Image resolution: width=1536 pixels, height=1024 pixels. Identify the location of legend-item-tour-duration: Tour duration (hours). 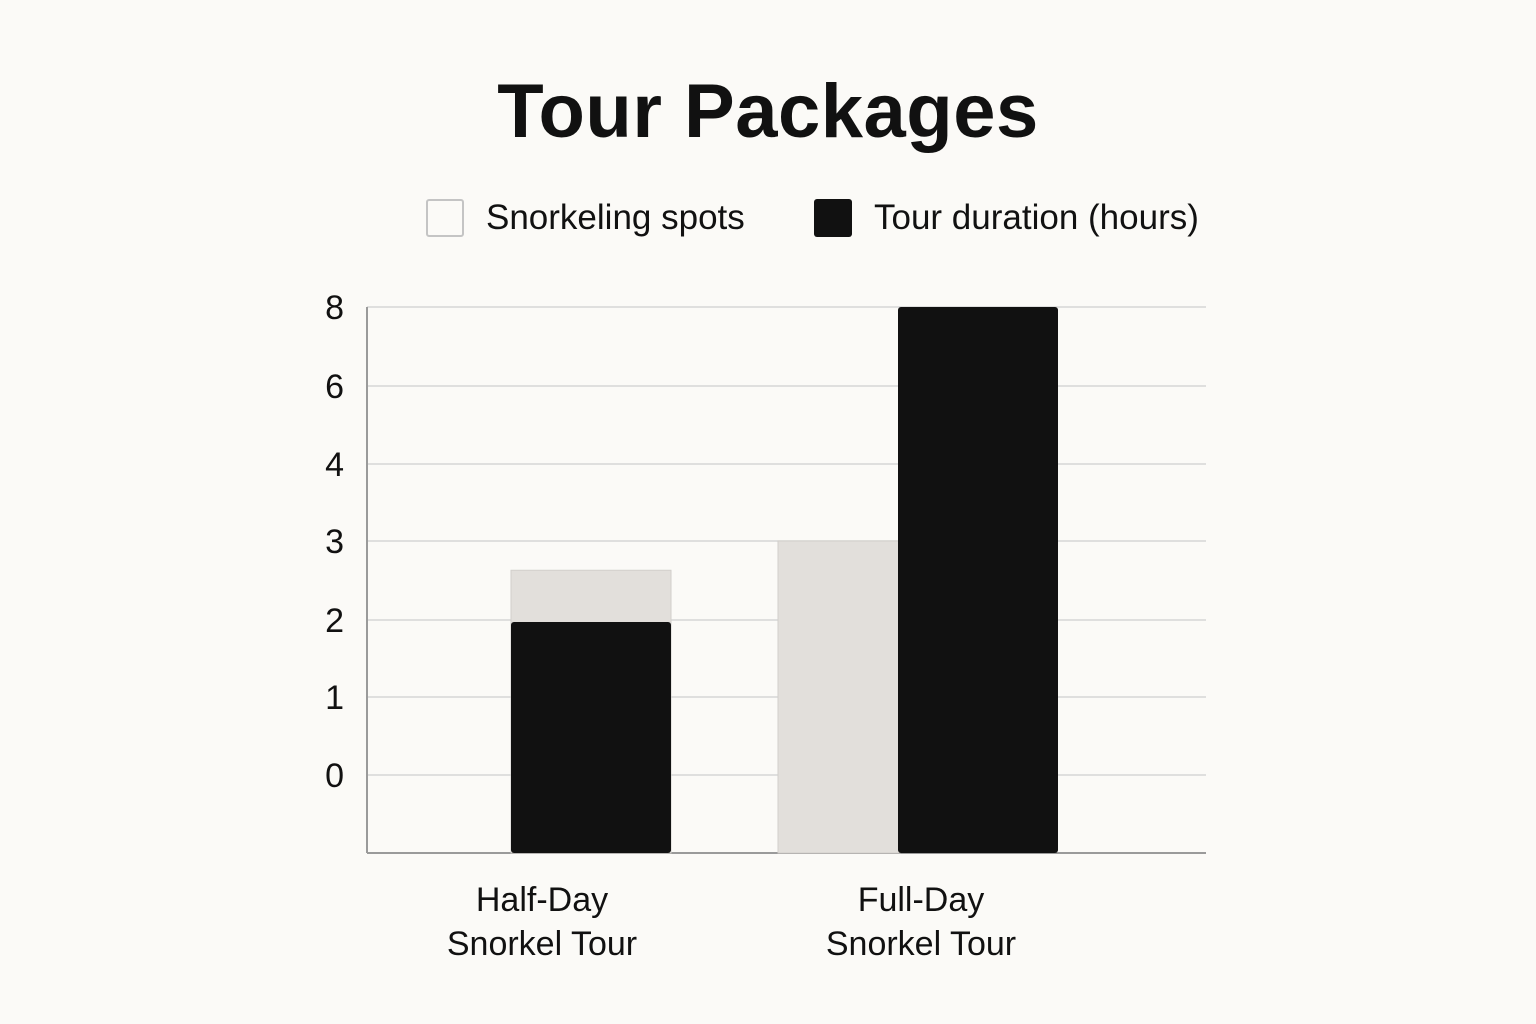
(1006, 218).